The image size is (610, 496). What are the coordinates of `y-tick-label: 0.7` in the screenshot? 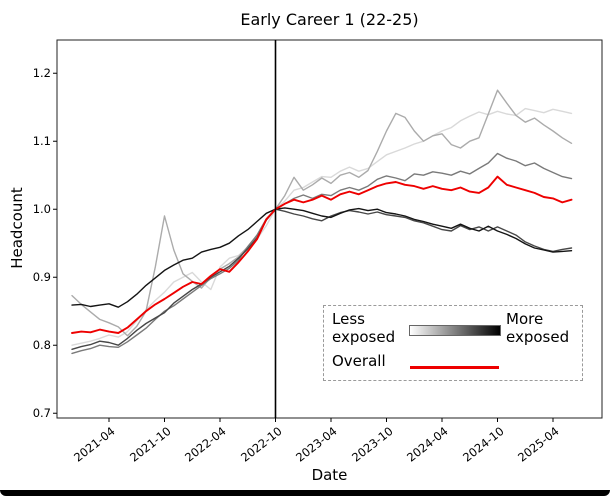 It's located at (41, 413).